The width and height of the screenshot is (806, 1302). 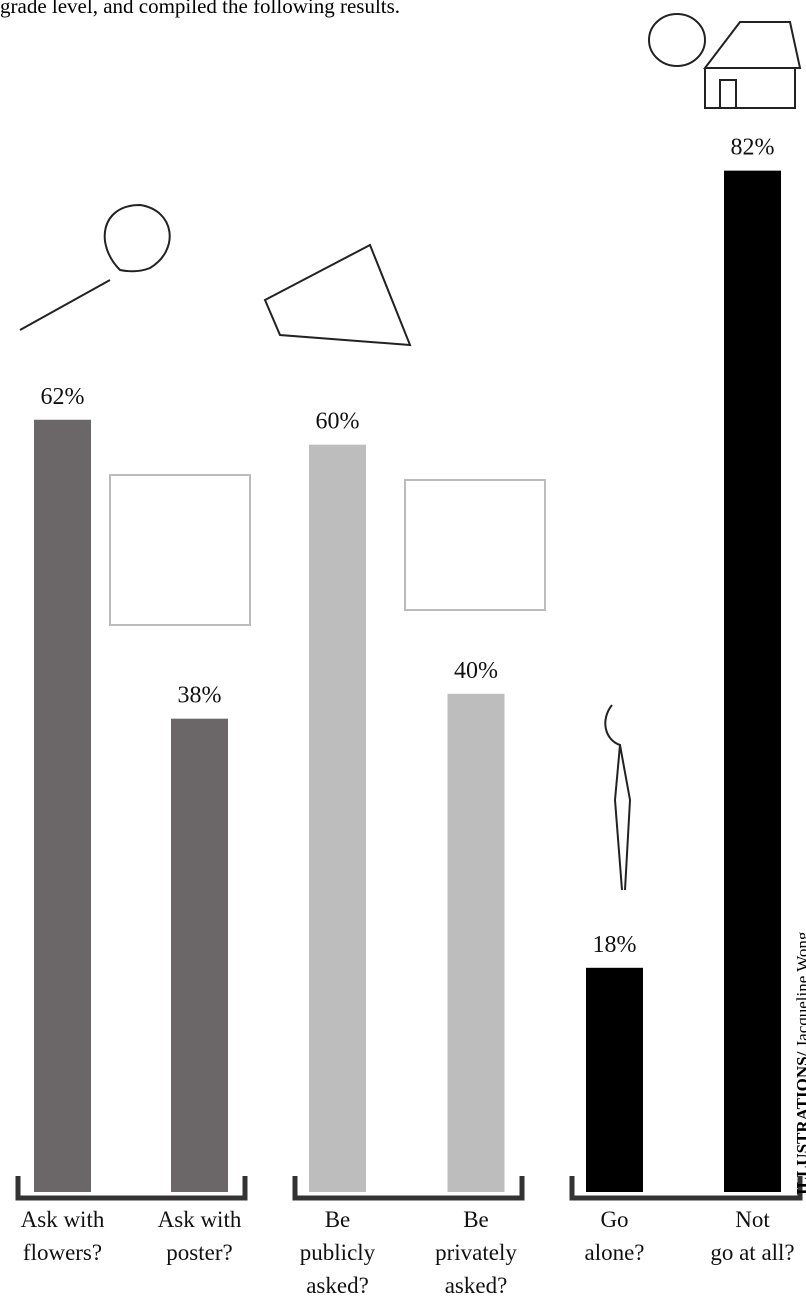 What do you see at coordinates (615, 945) in the screenshot?
I see `value-label: 18%` at bounding box center [615, 945].